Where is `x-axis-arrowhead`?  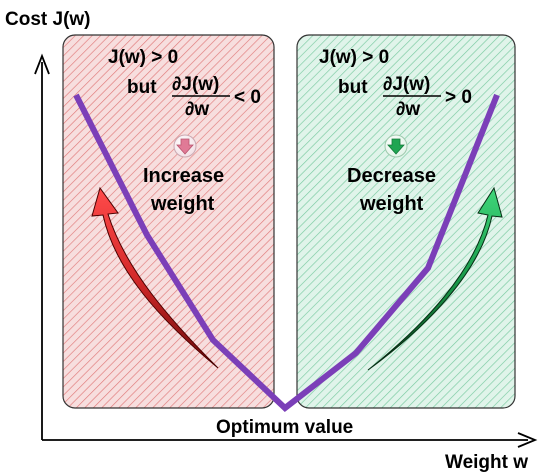
x-axis-arrowhead is located at coordinates (527, 440).